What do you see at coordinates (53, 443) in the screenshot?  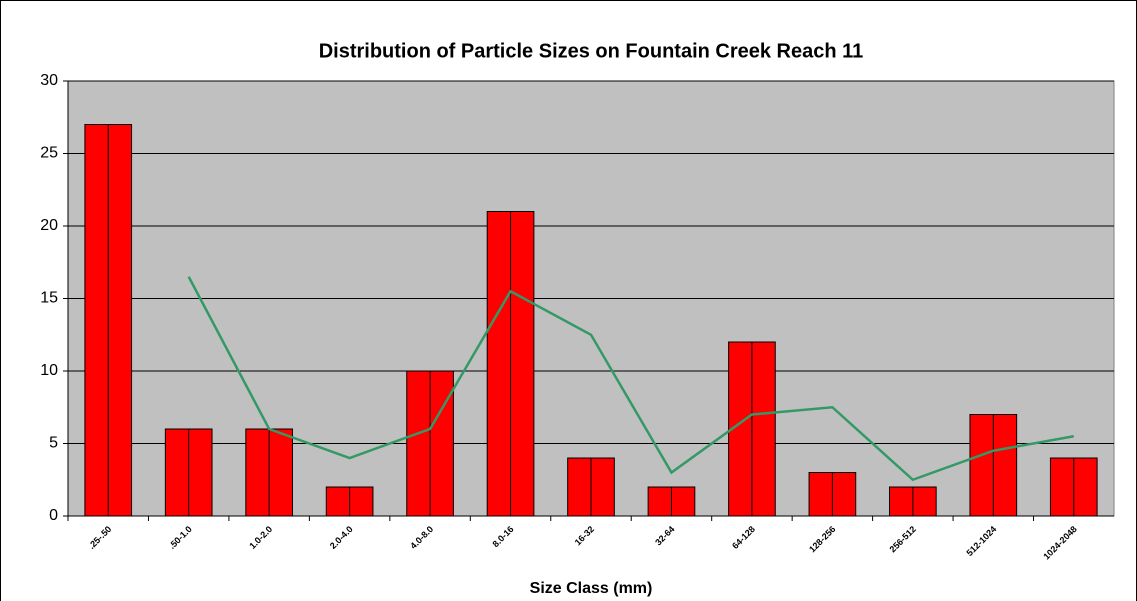 I see `y-tick-label: 5` at bounding box center [53, 443].